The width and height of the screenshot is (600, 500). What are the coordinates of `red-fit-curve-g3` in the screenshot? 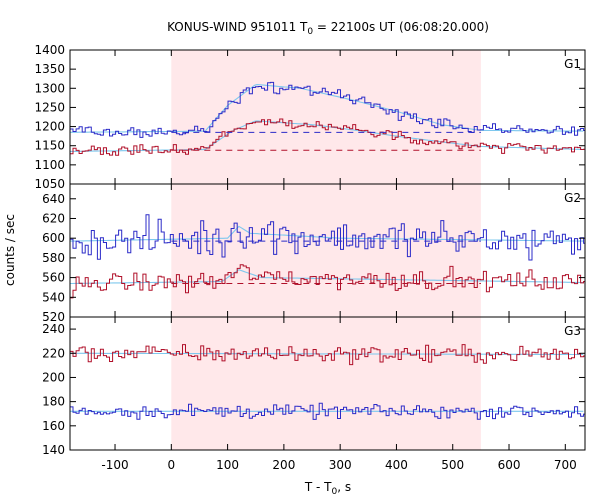 It's located at (327, 354).